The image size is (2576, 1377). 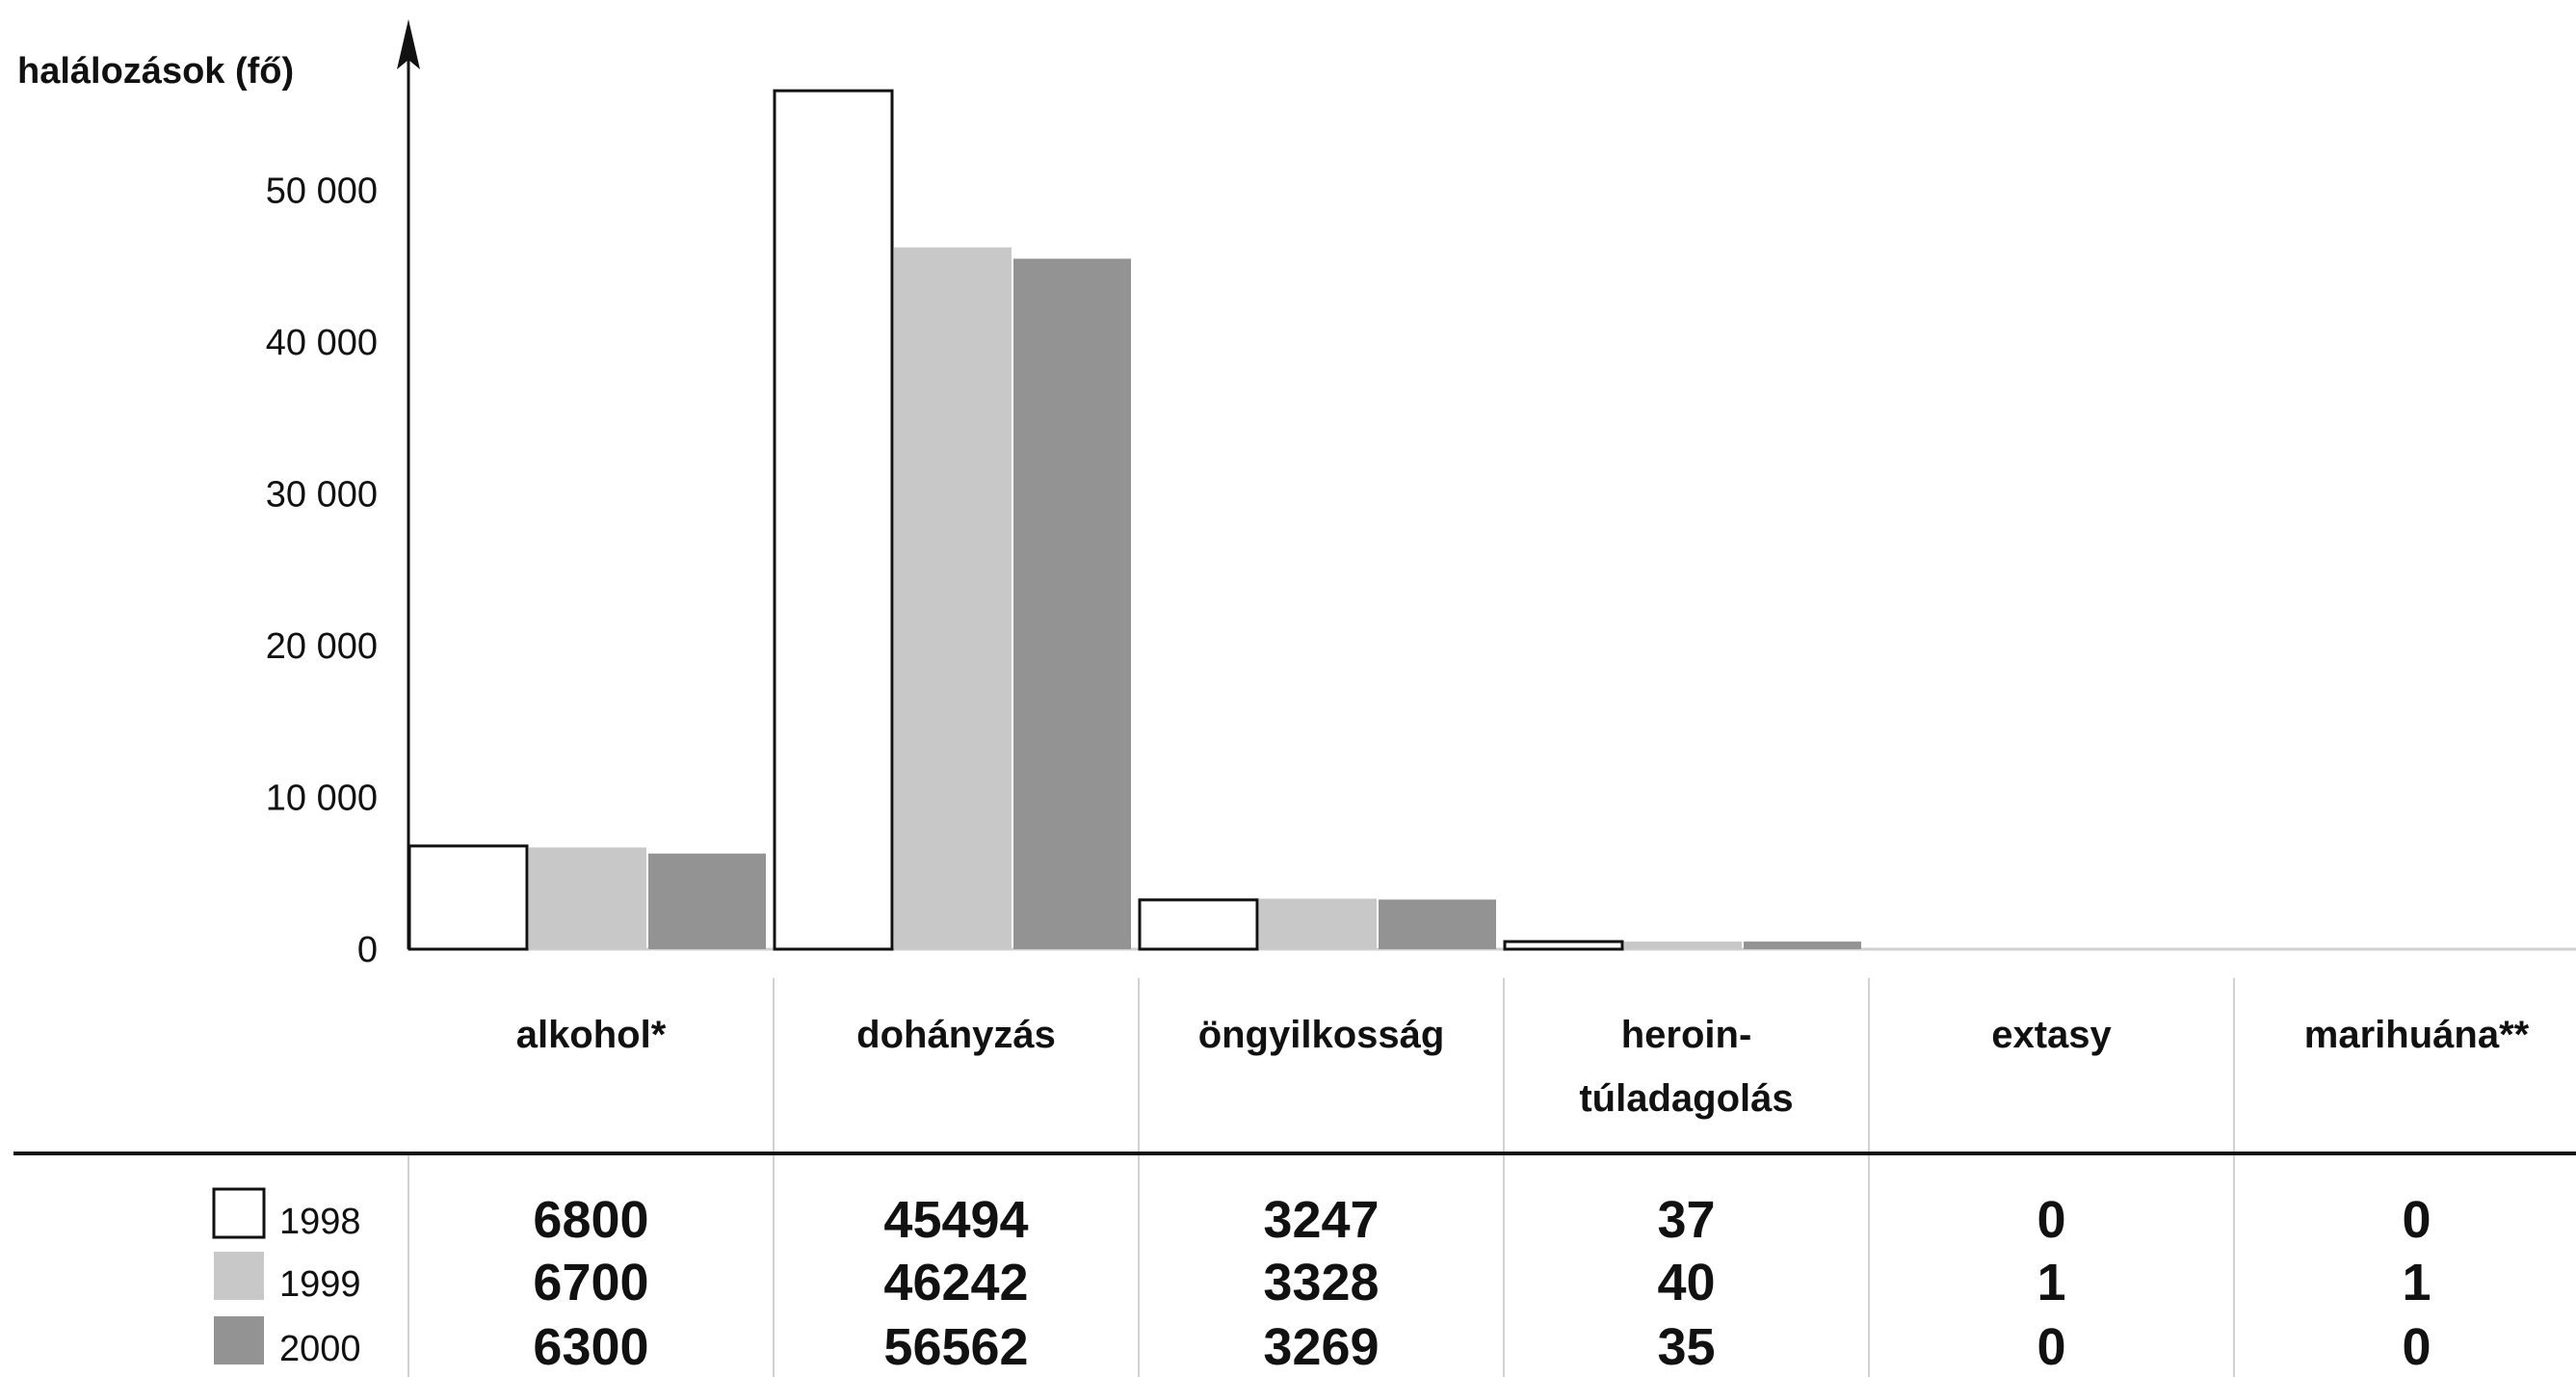 What do you see at coordinates (322, 192) in the screenshot?
I see `y-tick-label: 50 000` at bounding box center [322, 192].